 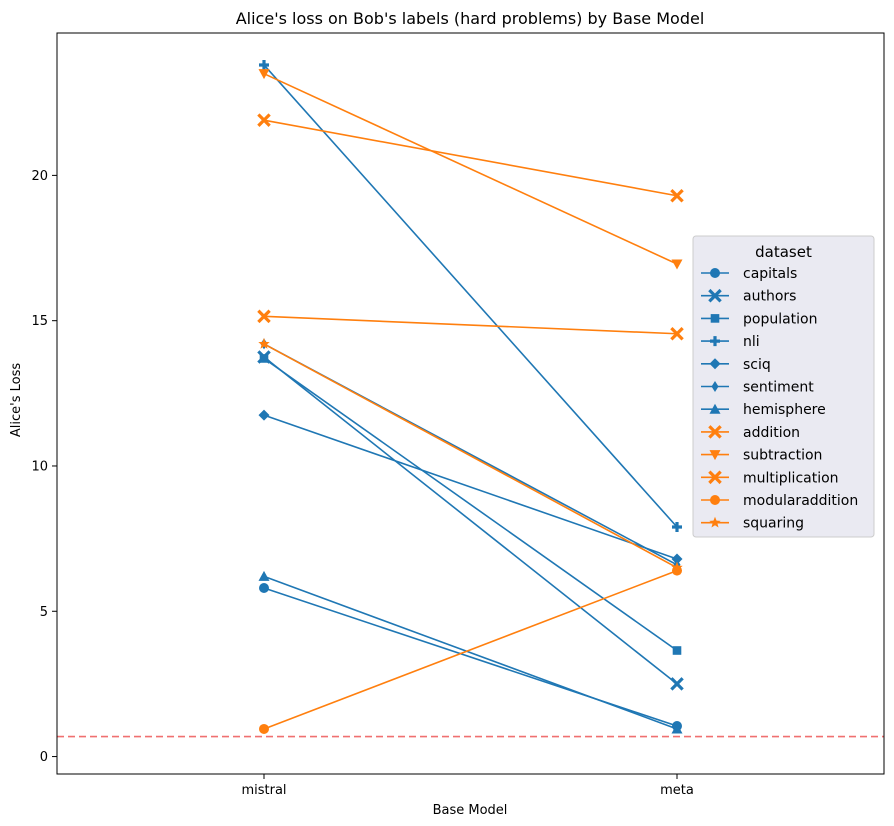 What do you see at coordinates (715, 455) in the screenshot?
I see `legend-marker-subtraction` at bounding box center [715, 455].